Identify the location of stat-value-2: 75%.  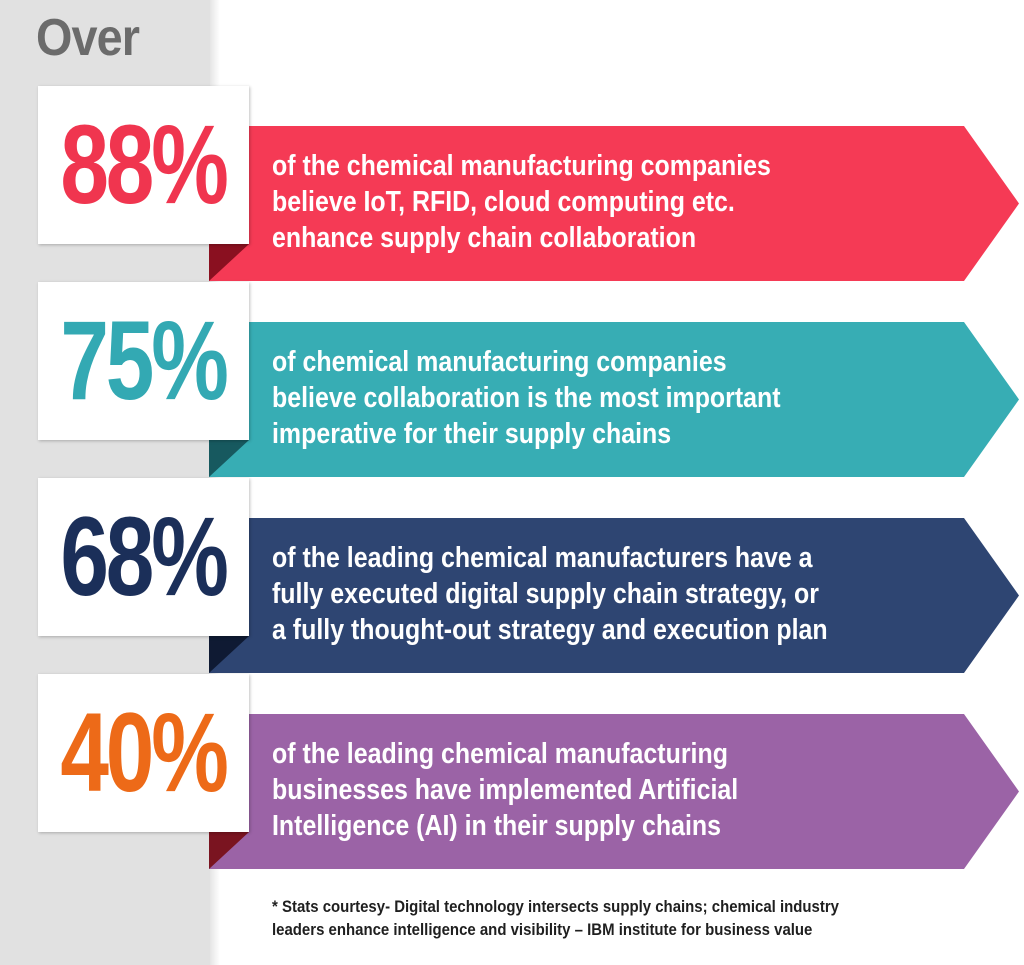
(145, 360).